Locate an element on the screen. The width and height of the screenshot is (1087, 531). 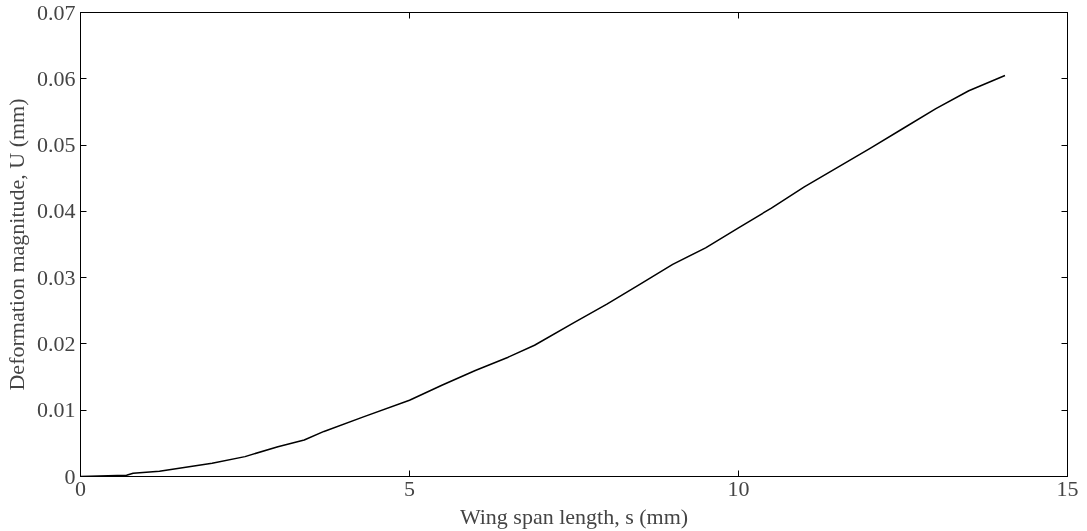
y-tick-label: 0.05 is located at coordinates (56, 145).